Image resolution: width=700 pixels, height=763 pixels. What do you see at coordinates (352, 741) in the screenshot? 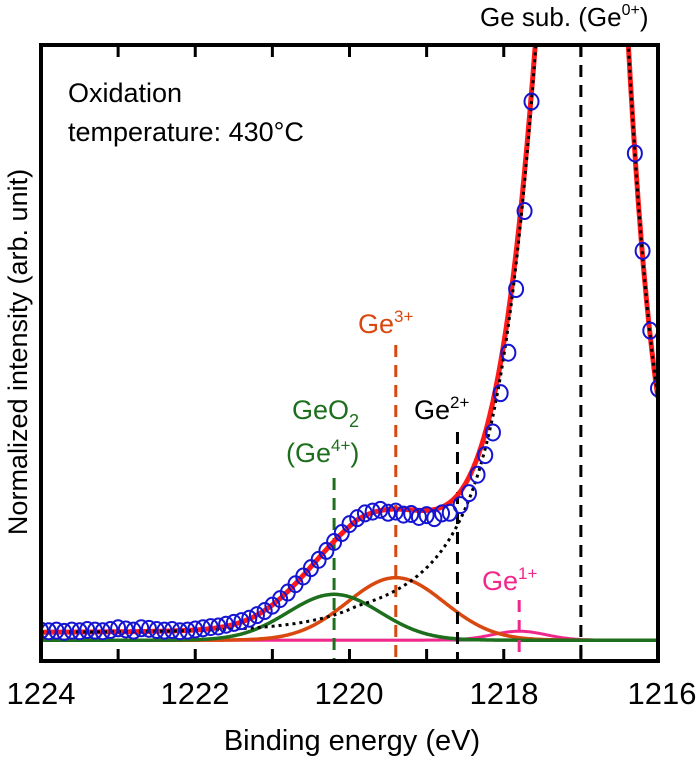
I see `x-axis-label: Binding energy (eV)` at bounding box center [352, 741].